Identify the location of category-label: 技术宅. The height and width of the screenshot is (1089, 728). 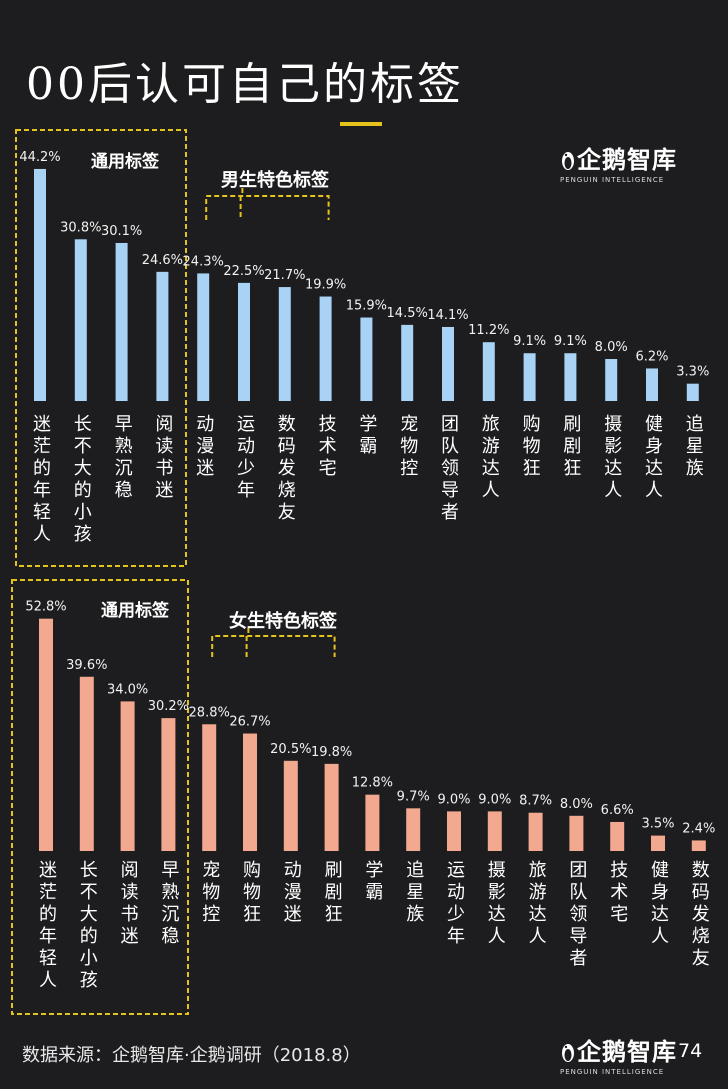
(619, 892).